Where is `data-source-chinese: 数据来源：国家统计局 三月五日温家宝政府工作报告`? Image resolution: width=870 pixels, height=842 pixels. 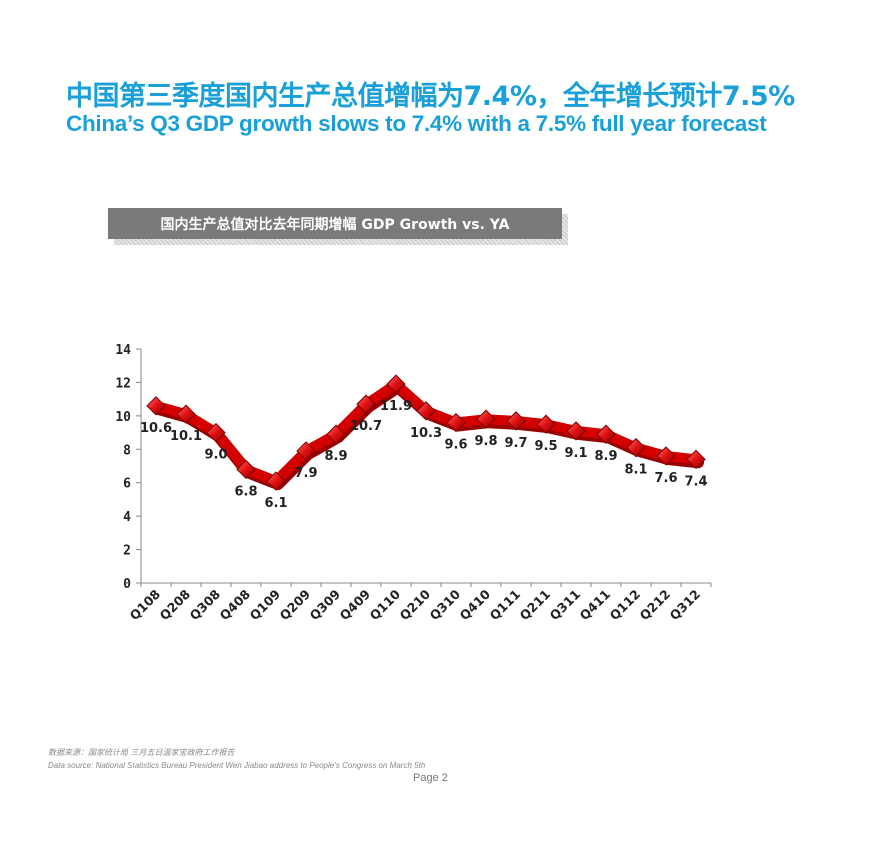 data-source-chinese: 数据来源：国家统计局 三月五日温家宝政府工作报告 is located at coordinates (141, 752).